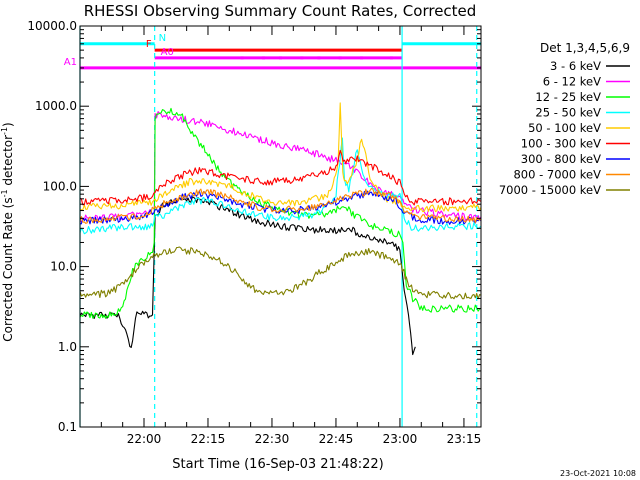 The height and width of the screenshot is (480, 640). Describe the element at coordinates (167, 52) in the screenshot. I see `state-label-a0: A0` at that location.